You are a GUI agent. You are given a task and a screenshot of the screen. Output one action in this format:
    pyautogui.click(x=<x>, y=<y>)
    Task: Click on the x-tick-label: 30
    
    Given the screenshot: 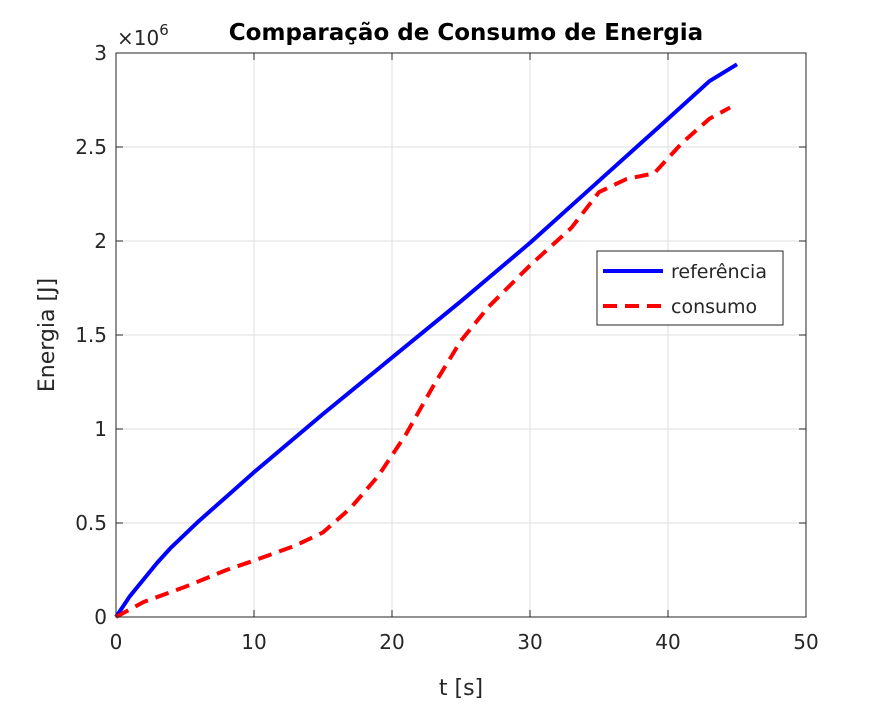 What is the action you would take?
    pyautogui.click(x=529, y=642)
    